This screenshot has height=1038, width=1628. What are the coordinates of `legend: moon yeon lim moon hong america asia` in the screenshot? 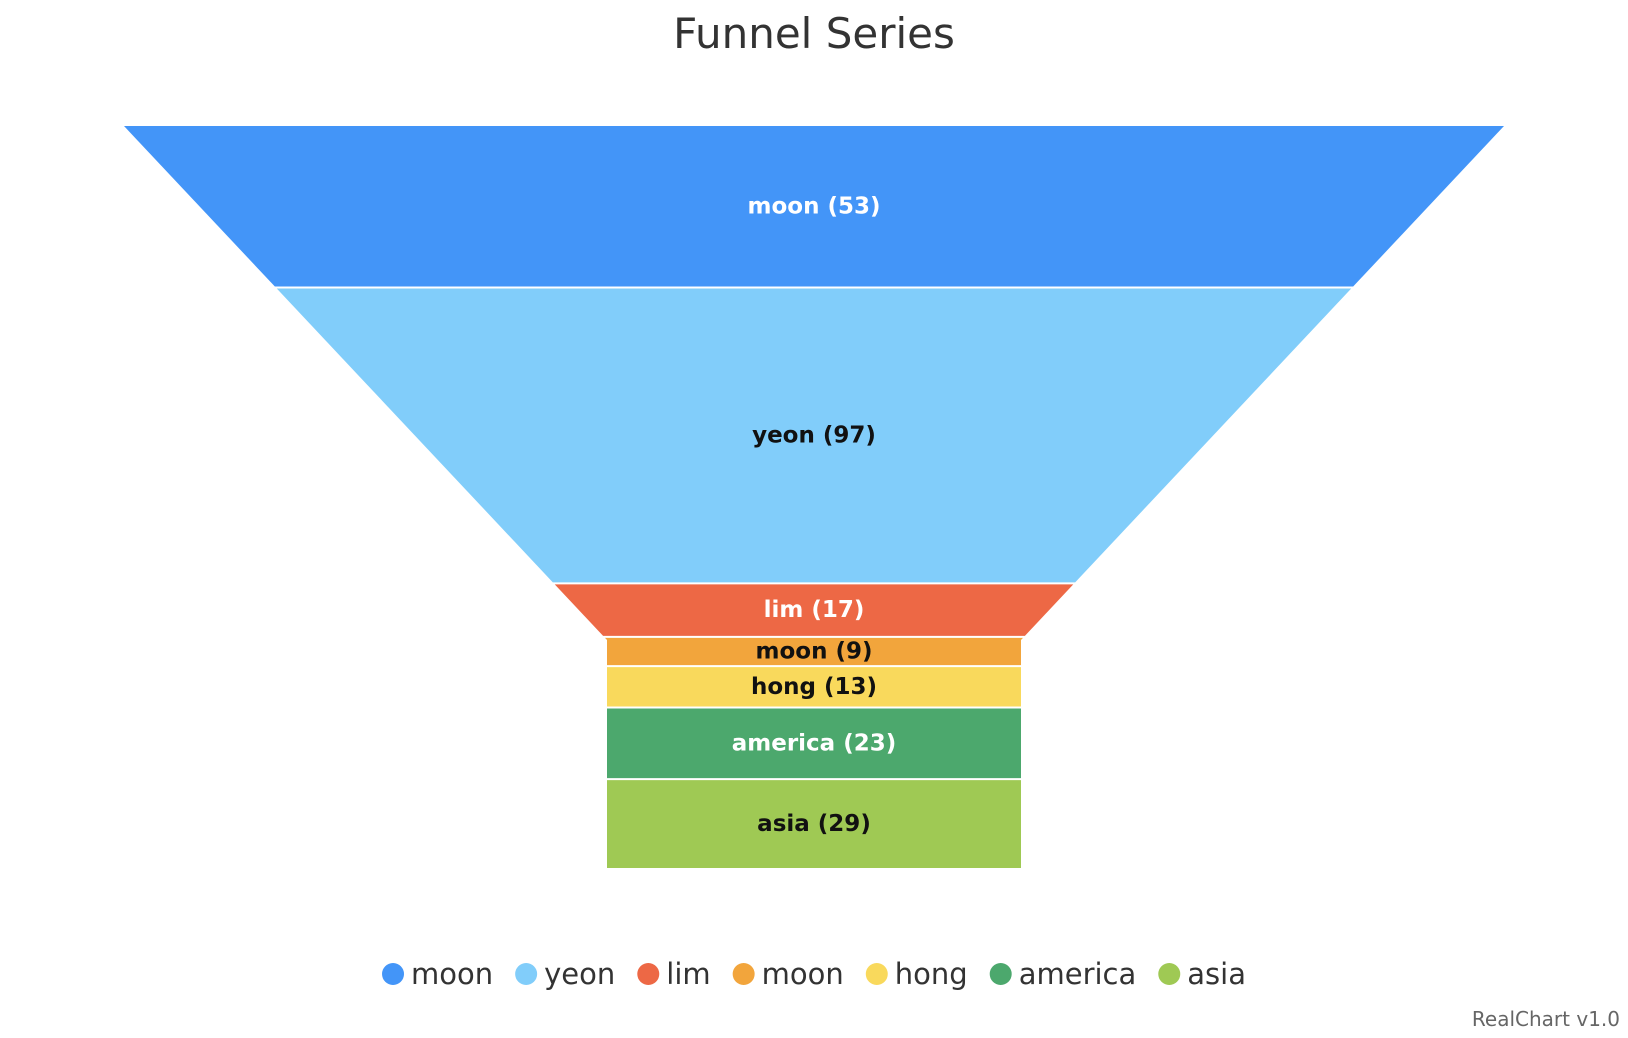 It's located at (814, 974).